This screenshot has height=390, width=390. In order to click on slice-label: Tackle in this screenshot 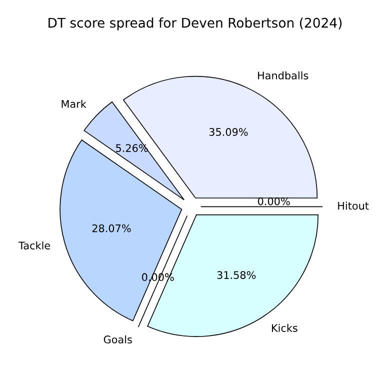, I will do `click(34, 245)`.